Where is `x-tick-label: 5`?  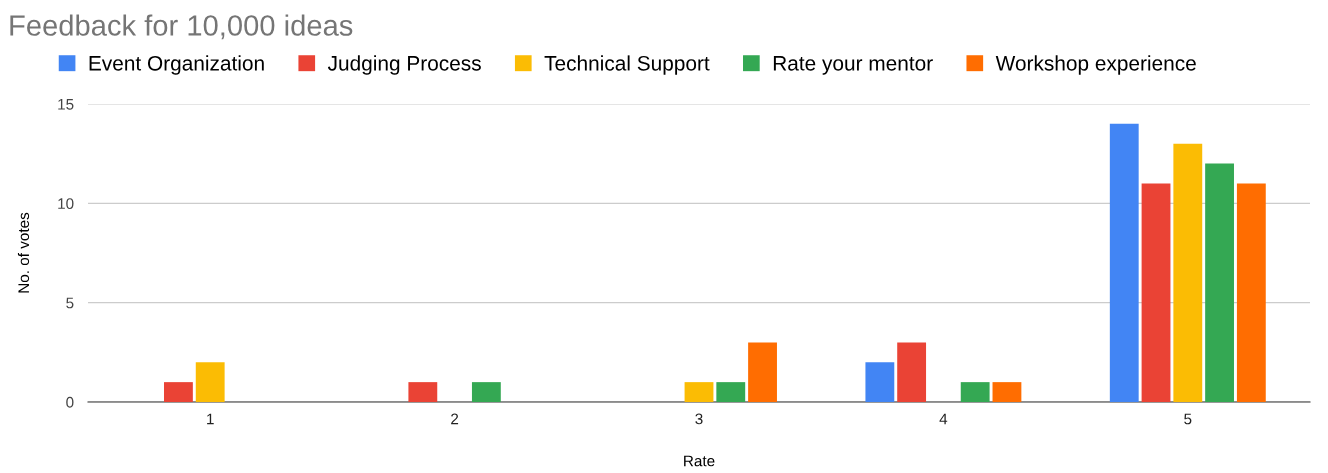 x-tick-label: 5 is located at coordinates (1188, 419).